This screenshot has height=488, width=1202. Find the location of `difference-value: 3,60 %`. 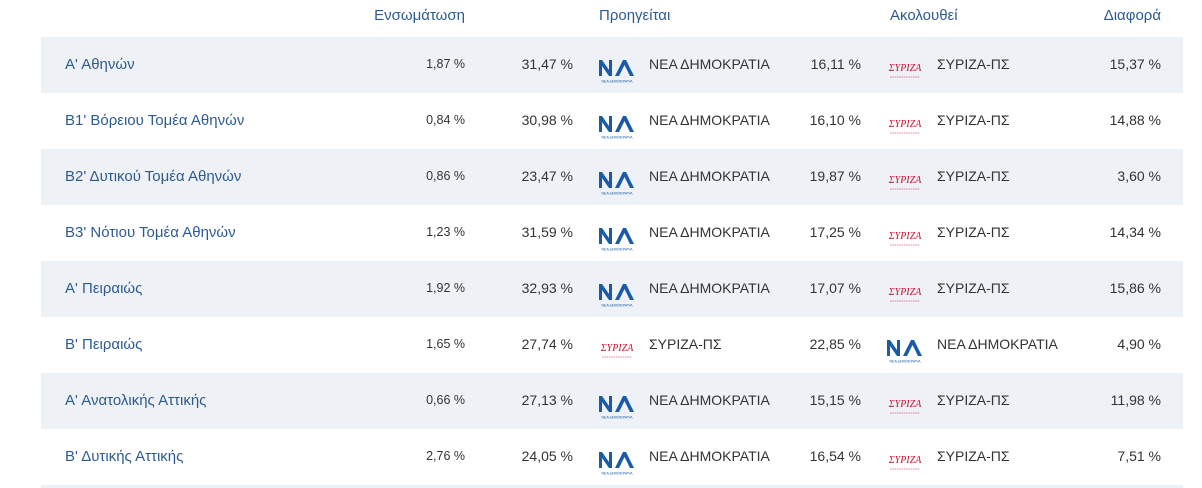

difference-value: 3,60 % is located at coordinates (1139, 176).